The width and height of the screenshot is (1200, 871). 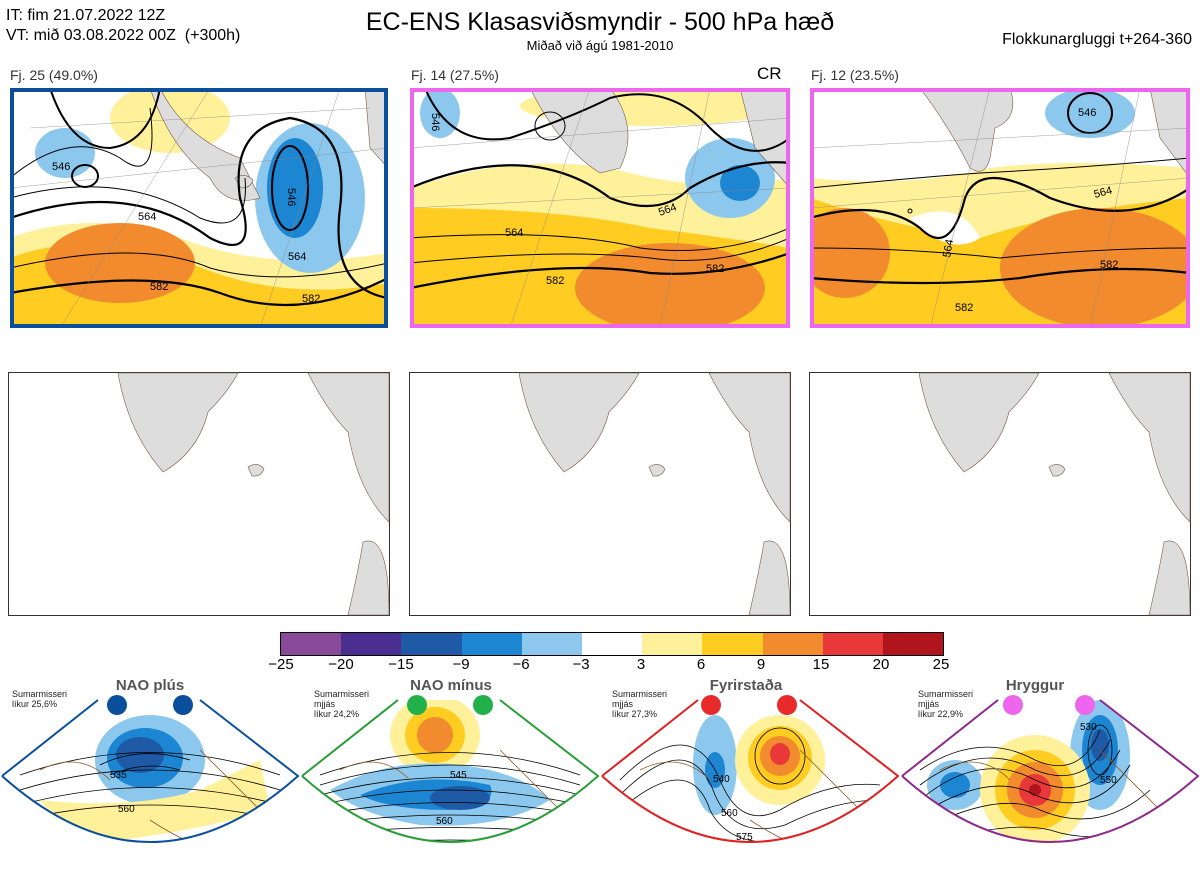 What do you see at coordinates (941, 664) in the screenshot?
I see `colorbar-tick: 25` at bounding box center [941, 664].